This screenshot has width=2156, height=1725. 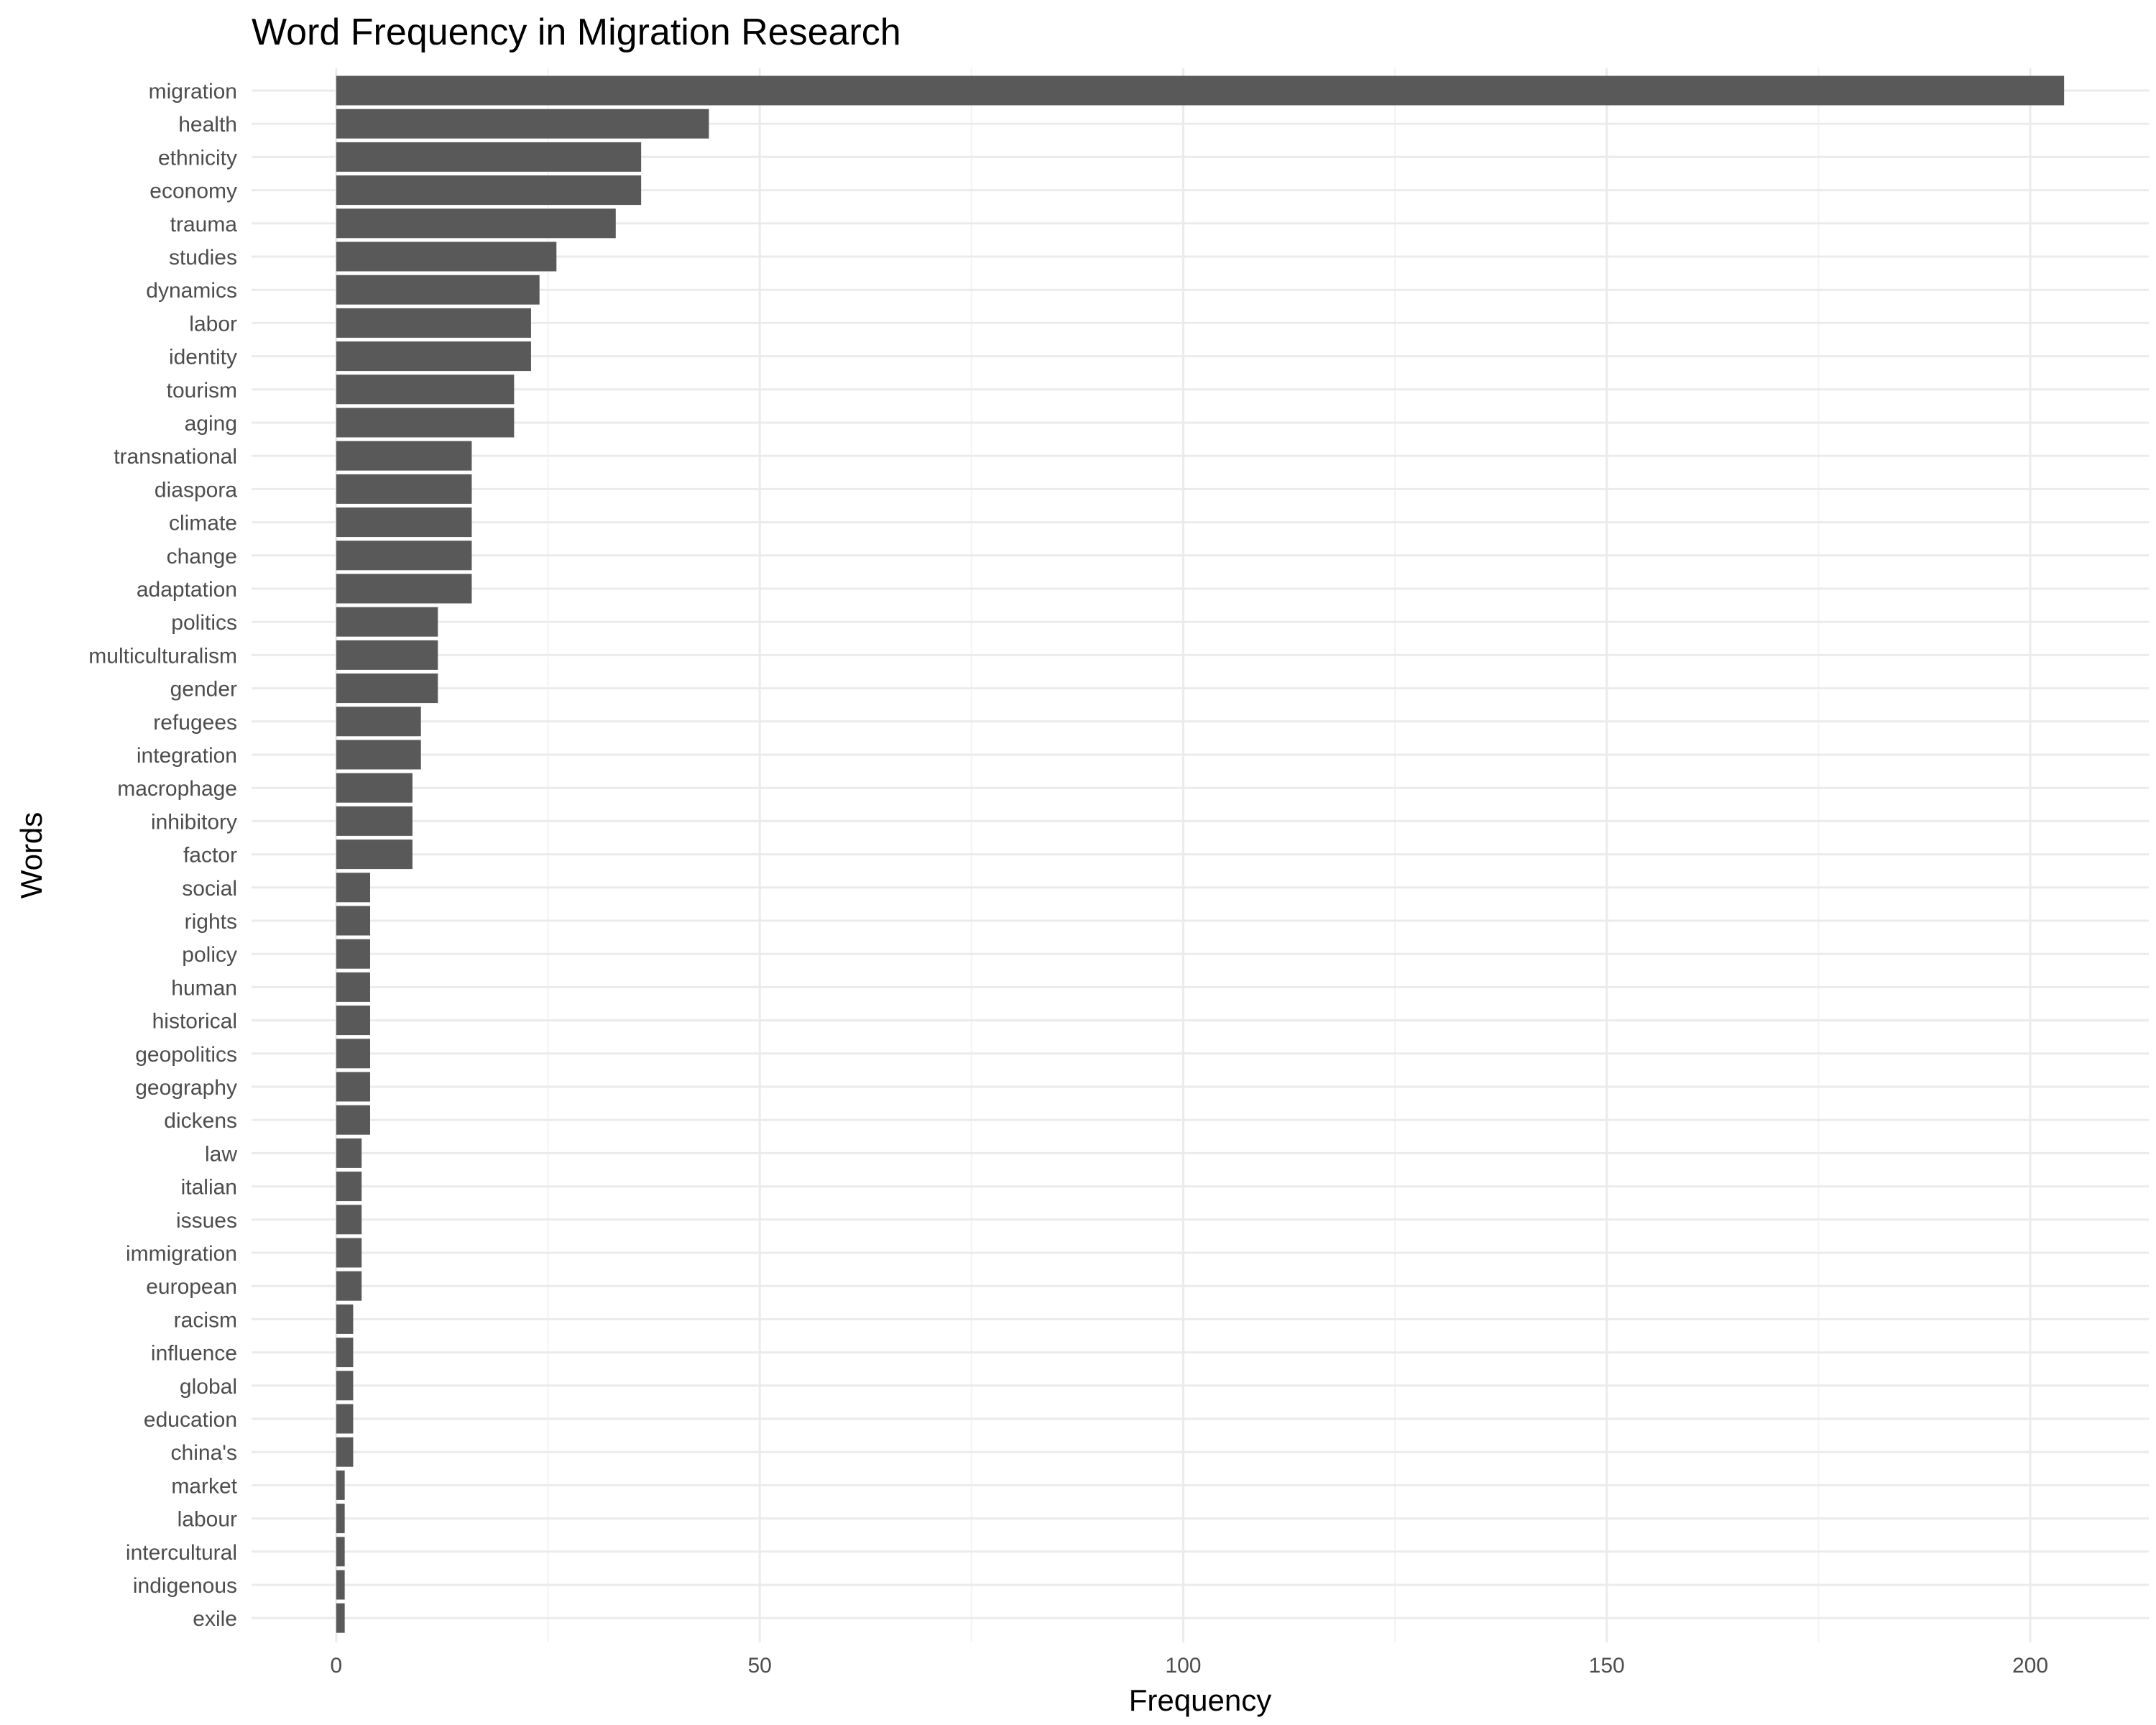 I want to click on bar-influence, so click(x=345, y=1353).